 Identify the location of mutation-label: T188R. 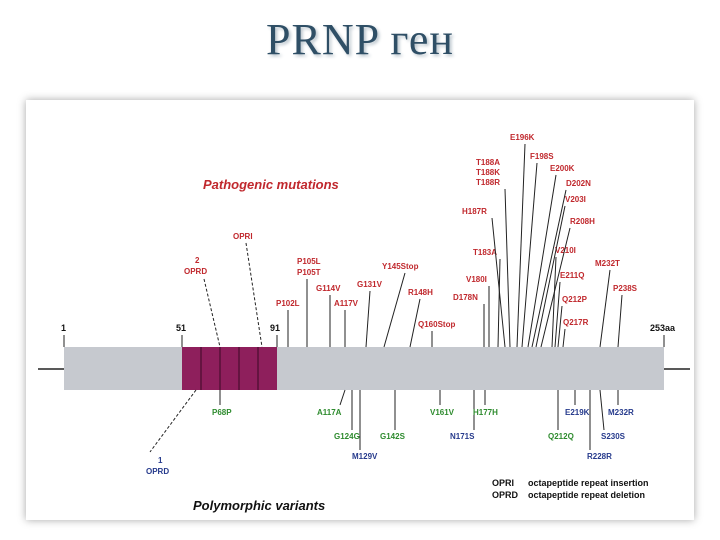
(488, 182).